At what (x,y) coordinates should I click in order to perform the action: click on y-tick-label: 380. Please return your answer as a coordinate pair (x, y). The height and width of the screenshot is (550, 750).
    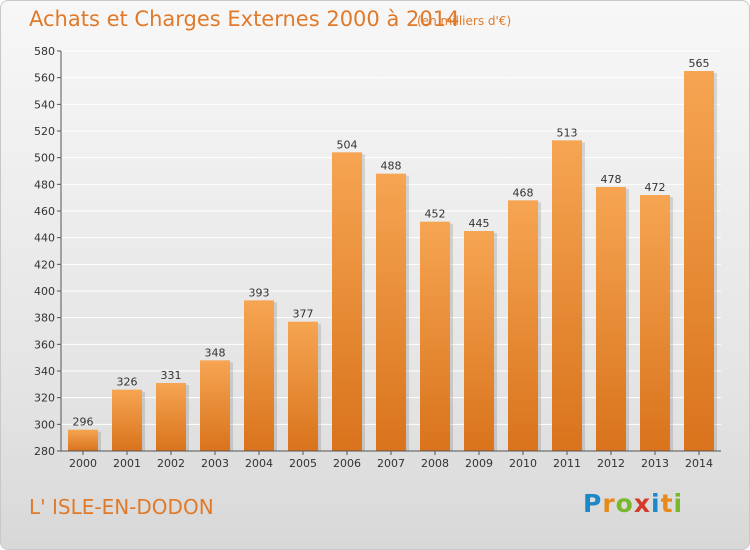
    Looking at the image, I should click on (44, 318).